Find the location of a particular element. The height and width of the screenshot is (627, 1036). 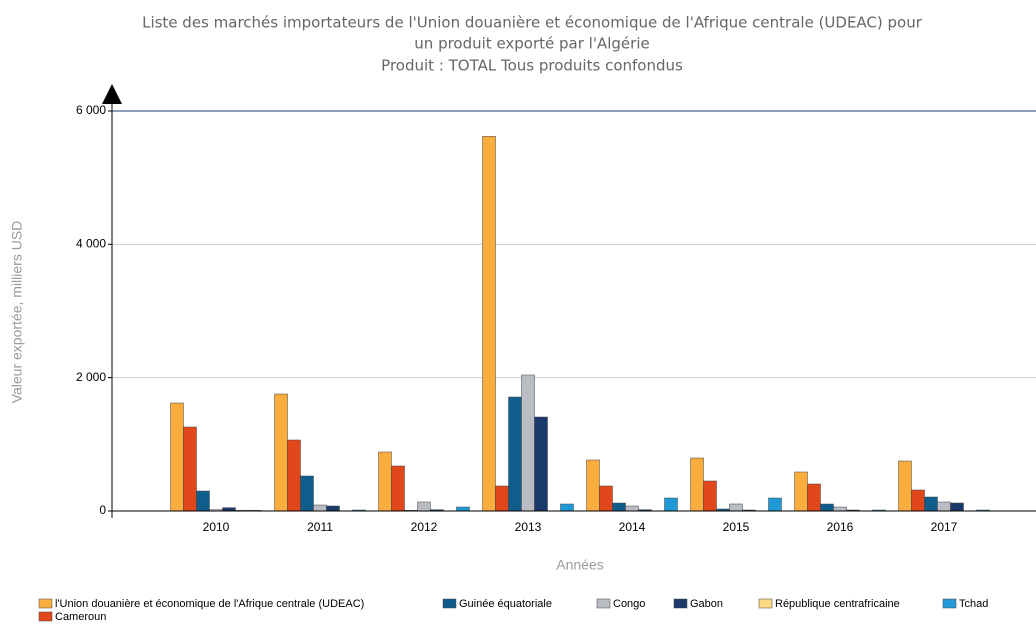

y-tick-label: 4 000 is located at coordinates (91, 244).